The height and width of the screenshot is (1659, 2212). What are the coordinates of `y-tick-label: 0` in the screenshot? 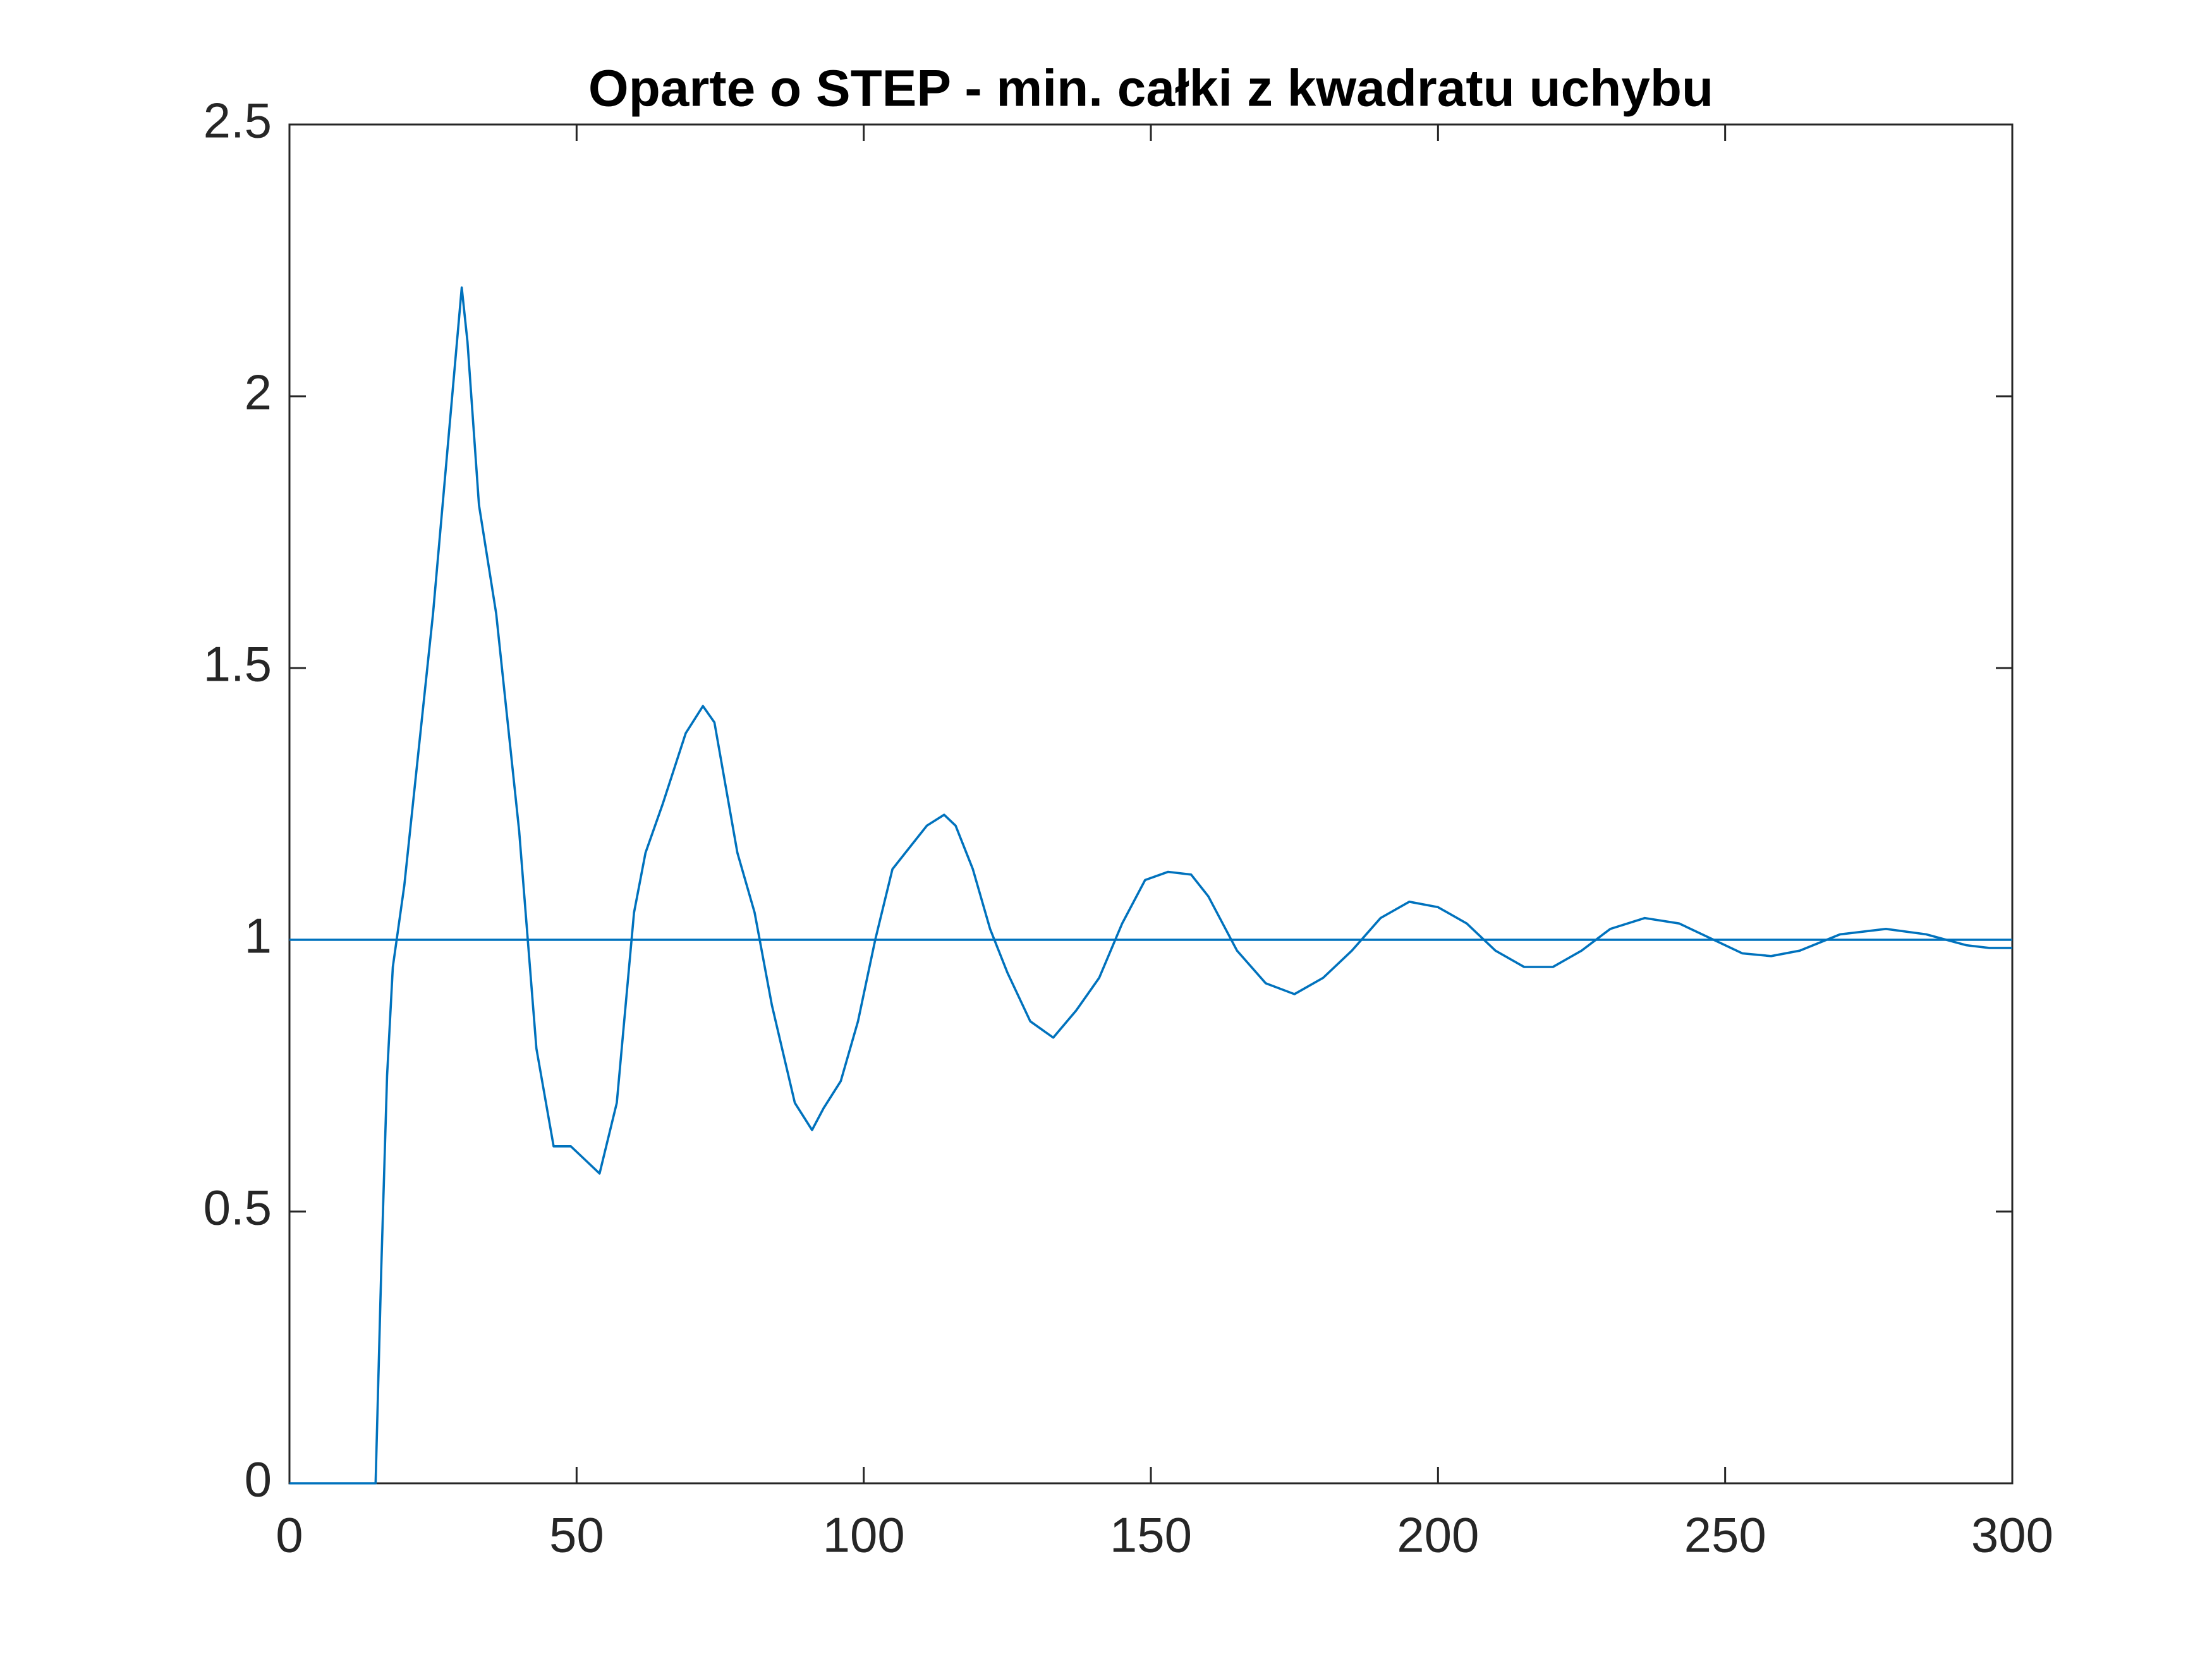 It's located at (258, 1479).